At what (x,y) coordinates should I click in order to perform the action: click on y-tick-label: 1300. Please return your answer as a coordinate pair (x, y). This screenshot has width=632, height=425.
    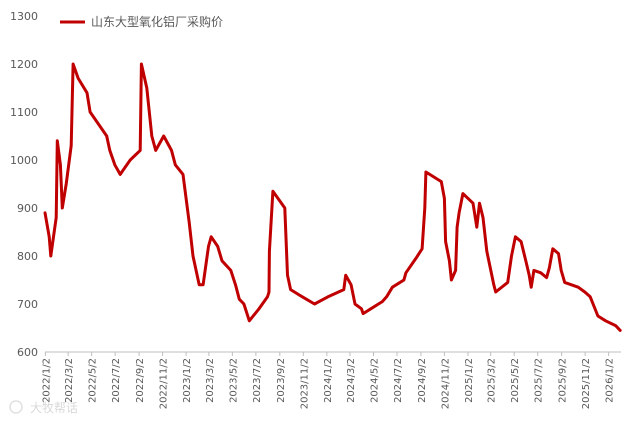
    Looking at the image, I should click on (24, 16).